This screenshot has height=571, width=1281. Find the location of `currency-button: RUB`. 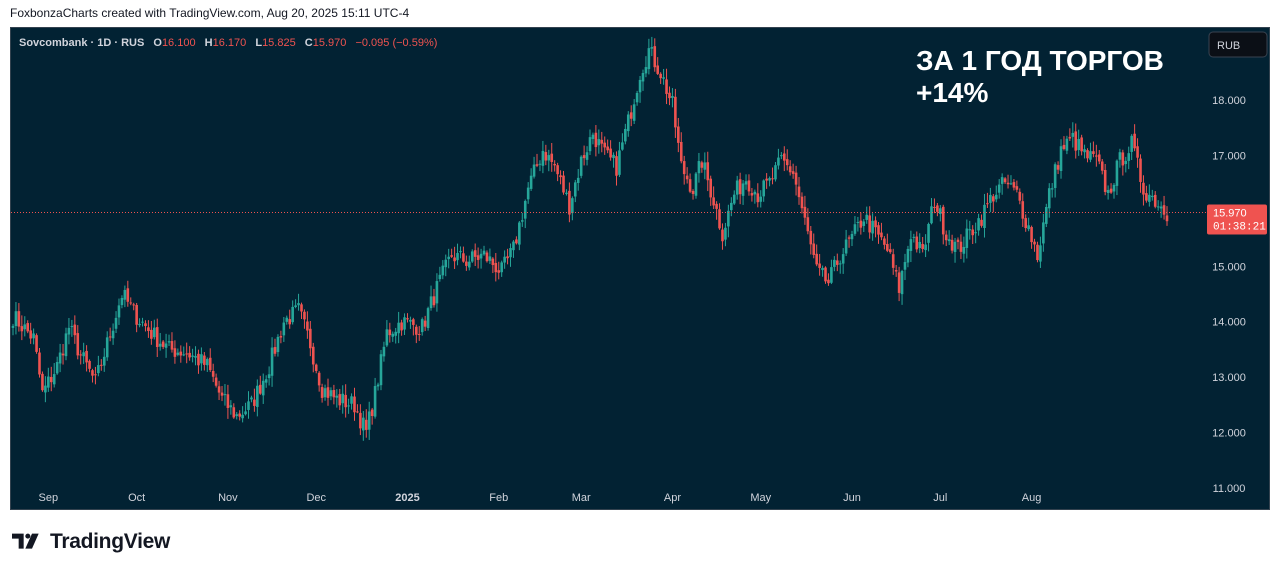

currency-button: RUB is located at coordinates (1238, 44).